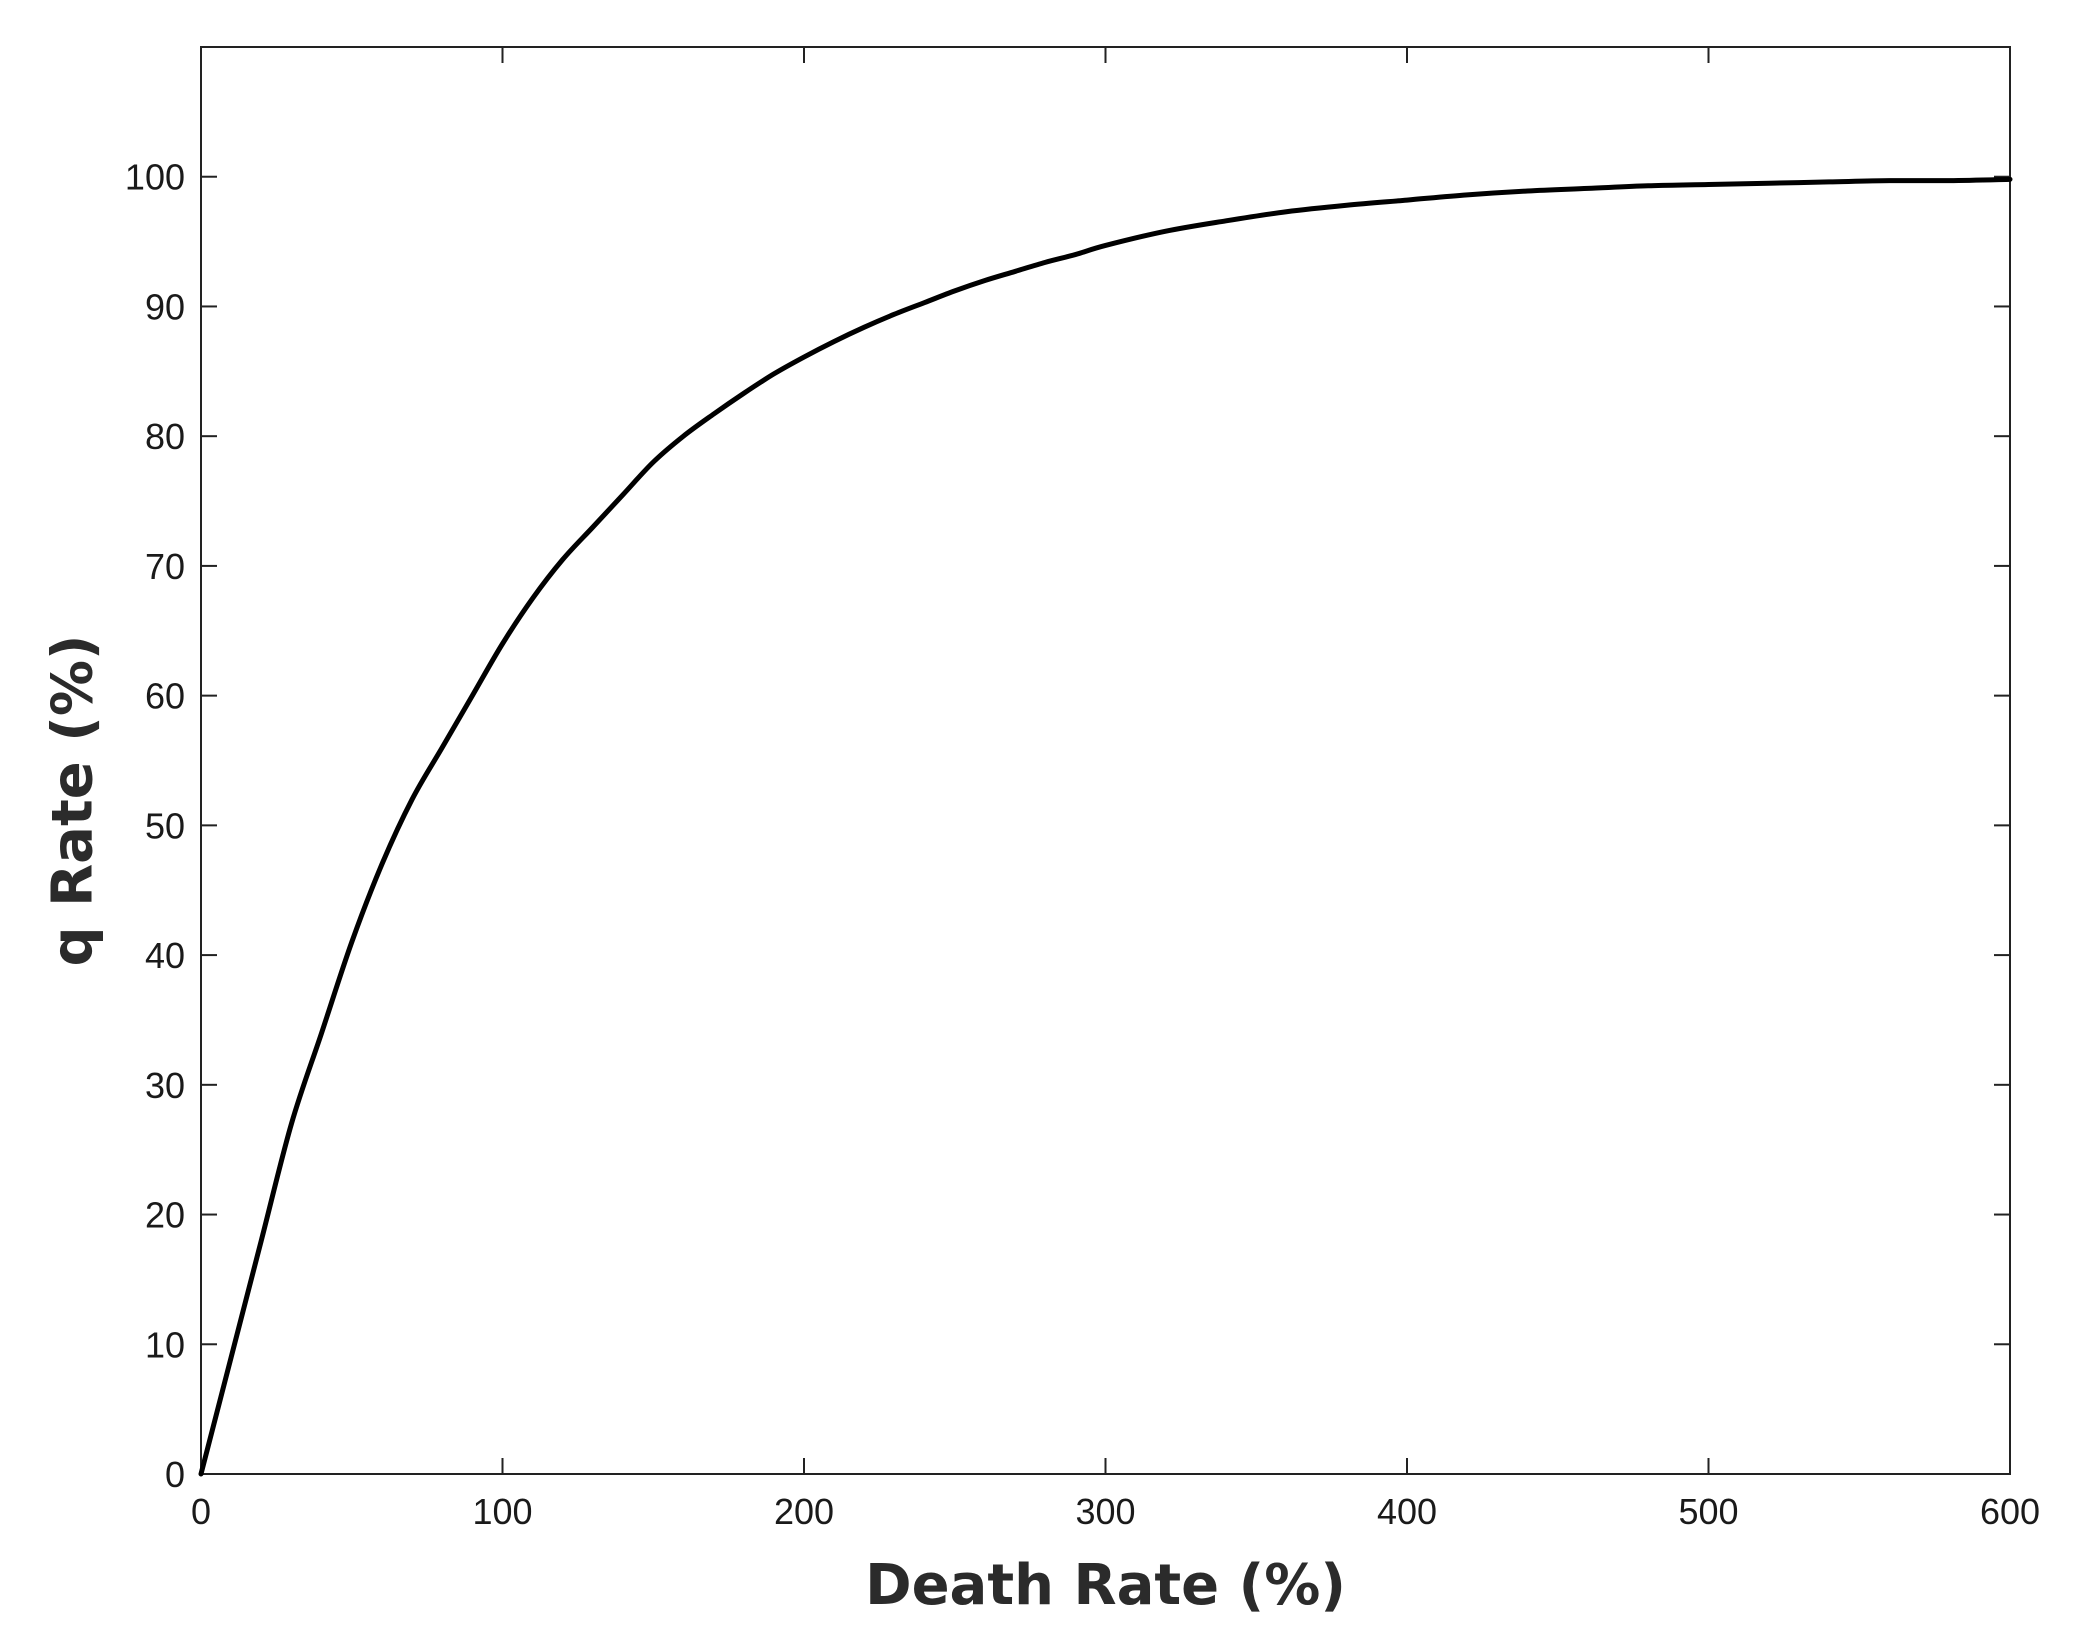  Describe the element at coordinates (73, 800) in the screenshot. I see `y-axis-title: q Rate (%)` at that location.